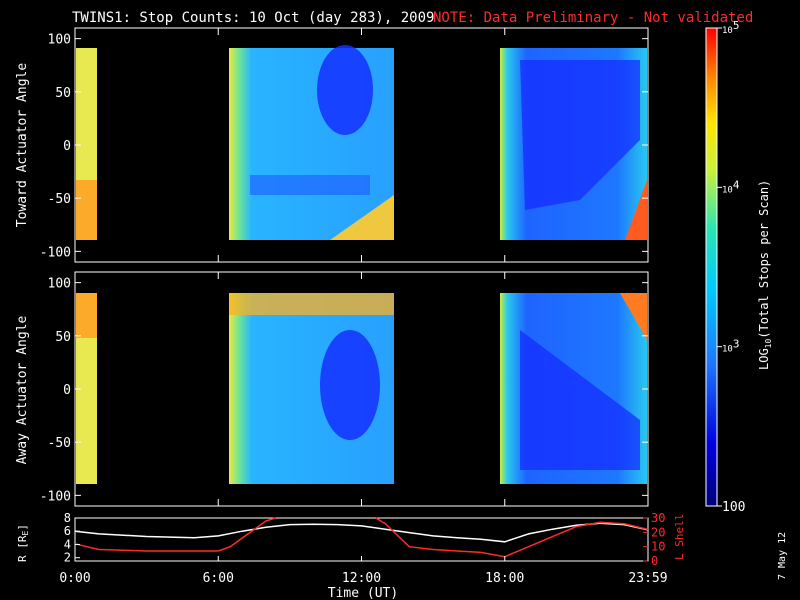 The height and width of the screenshot is (600, 800). Describe the element at coordinates (311, 304) in the screenshot. I see `away-top-band` at that location.